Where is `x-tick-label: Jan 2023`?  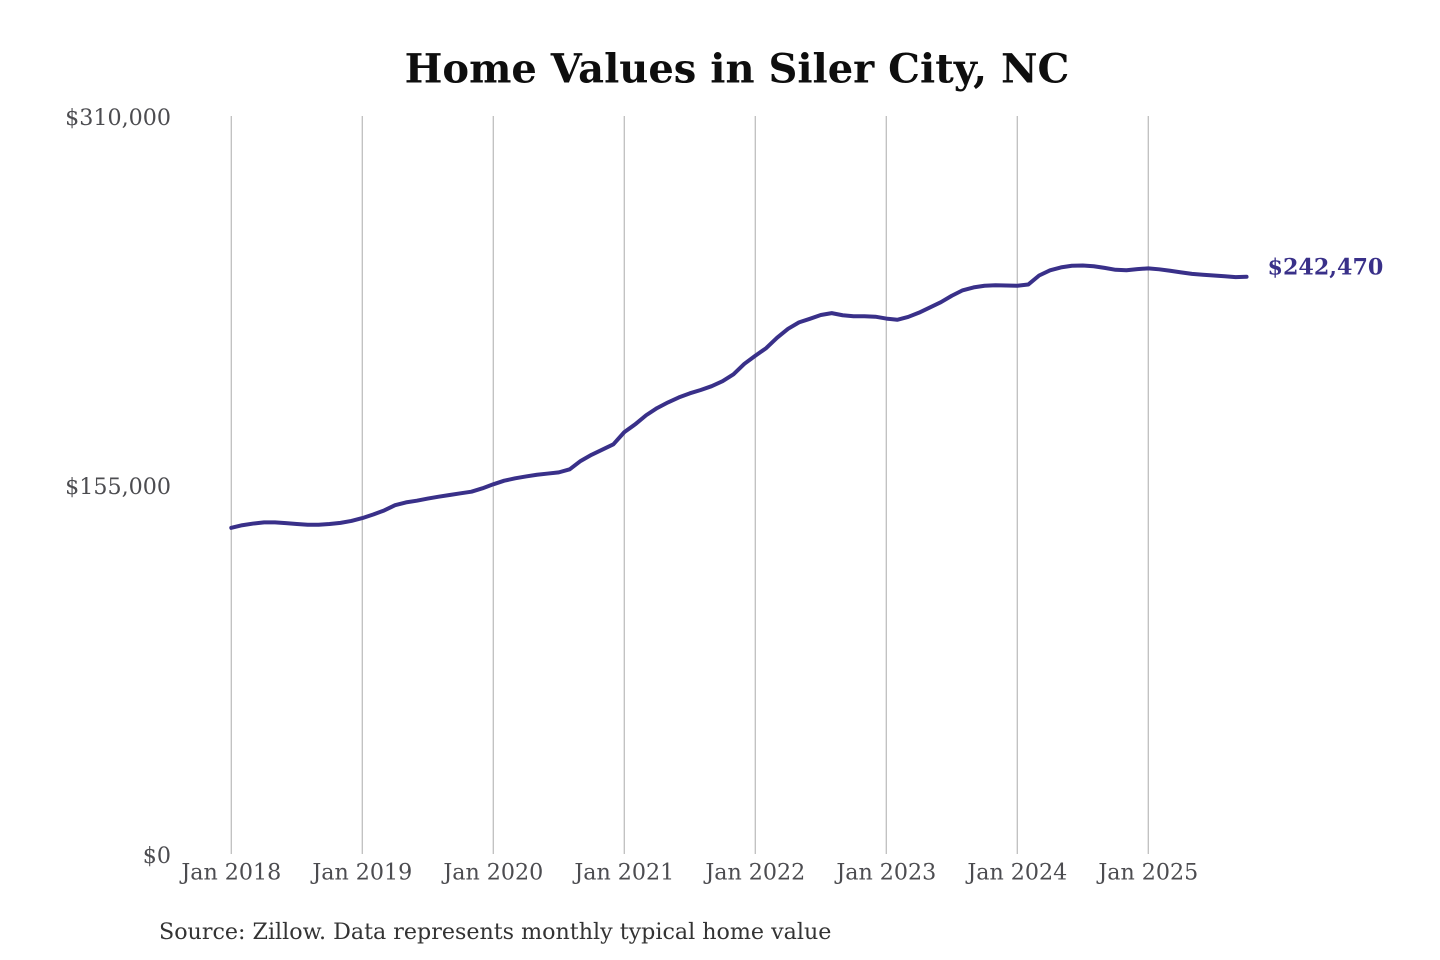
x-tick-label: Jan 2023 is located at coordinates (885, 873).